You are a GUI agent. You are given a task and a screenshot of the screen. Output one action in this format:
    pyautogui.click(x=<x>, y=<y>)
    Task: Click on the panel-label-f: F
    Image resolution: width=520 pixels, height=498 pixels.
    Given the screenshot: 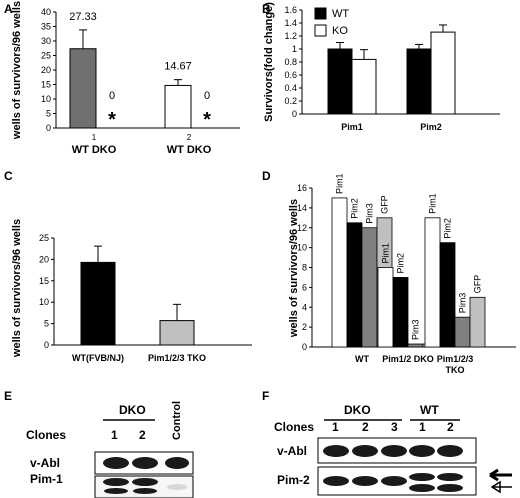 What is the action you would take?
    pyautogui.click(x=265, y=396)
    